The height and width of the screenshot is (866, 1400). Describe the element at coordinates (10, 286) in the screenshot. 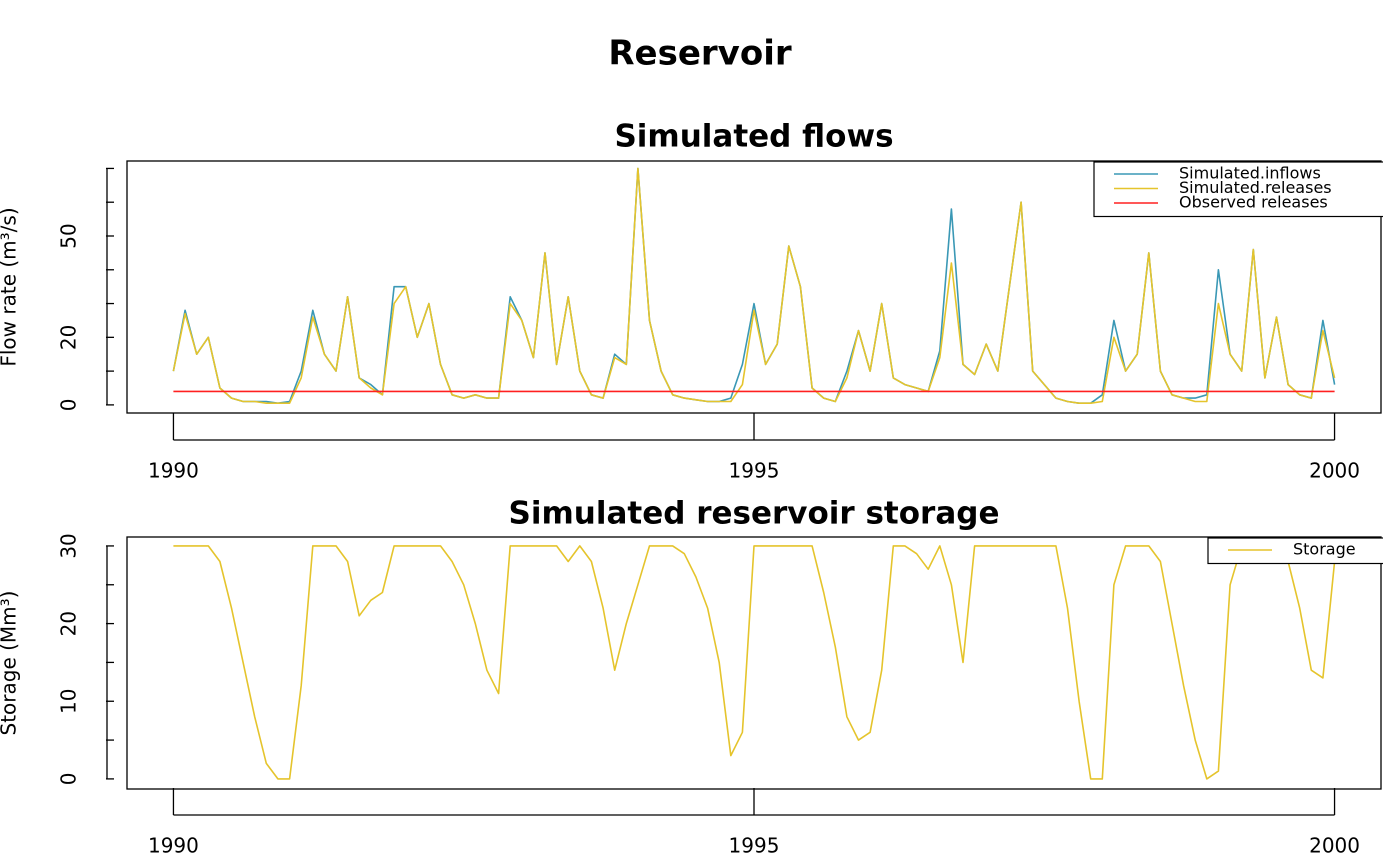

I see `y-axis-label: Flow rate (m³/s)` at that location.